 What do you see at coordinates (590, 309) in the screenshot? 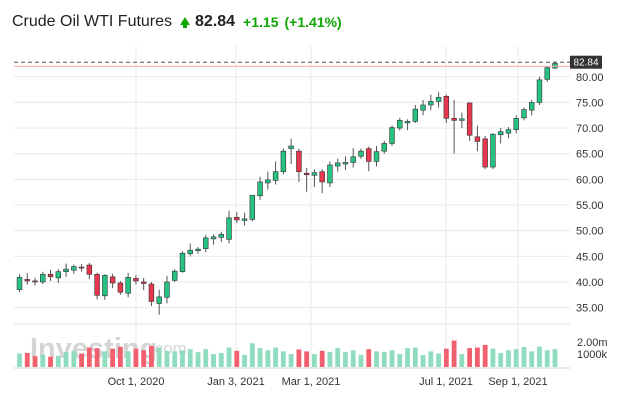
I see `y-tick-label: 35.00` at bounding box center [590, 309].